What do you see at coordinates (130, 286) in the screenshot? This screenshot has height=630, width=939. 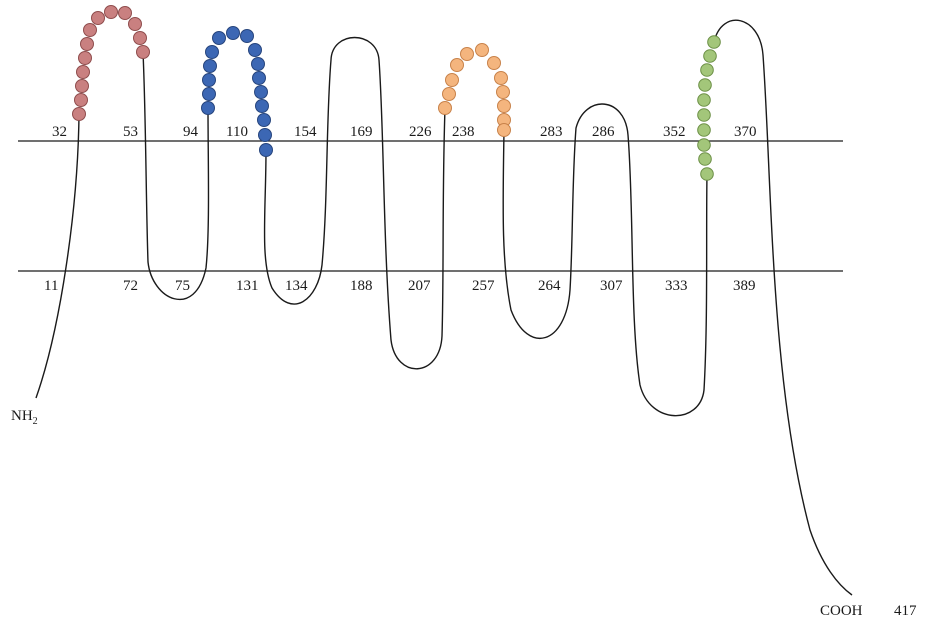 I see `residue-label-bottom: 72` at bounding box center [130, 286].